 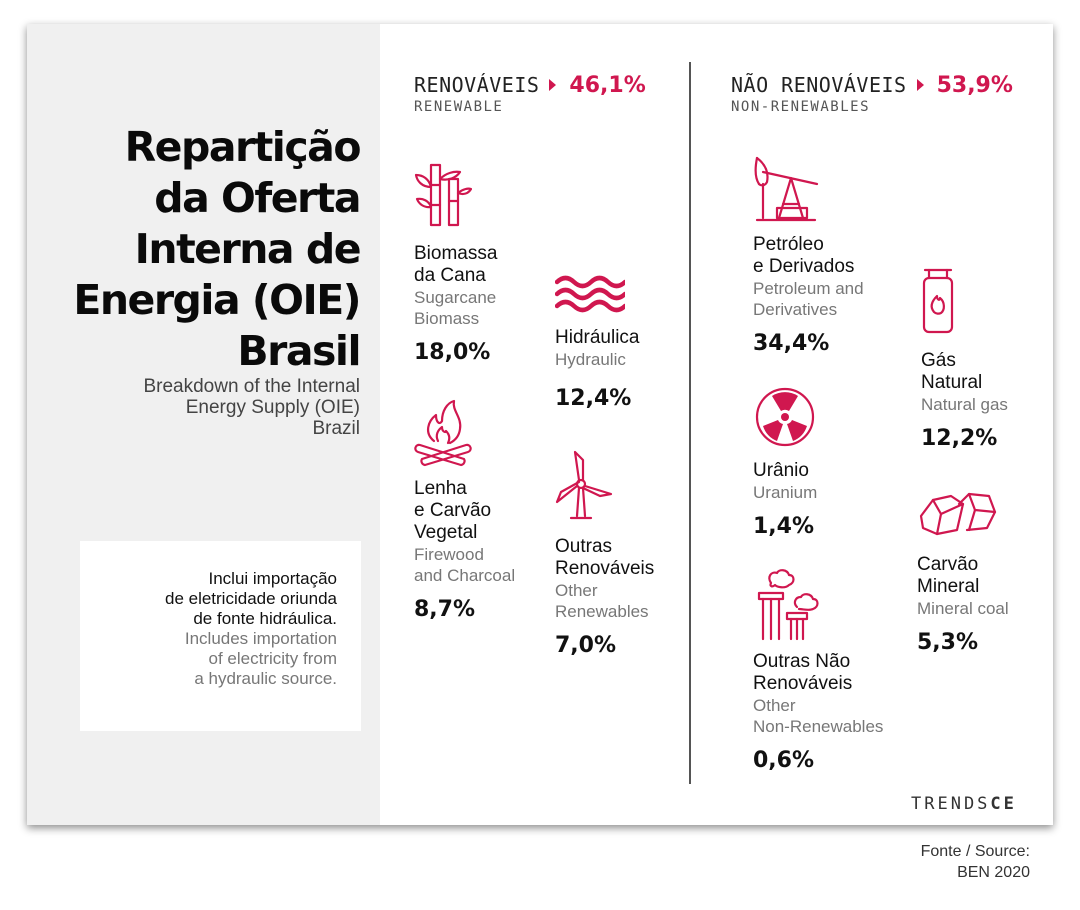 What do you see at coordinates (785, 417) in the screenshot?
I see `radiation-icon` at bounding box center [785, 417].